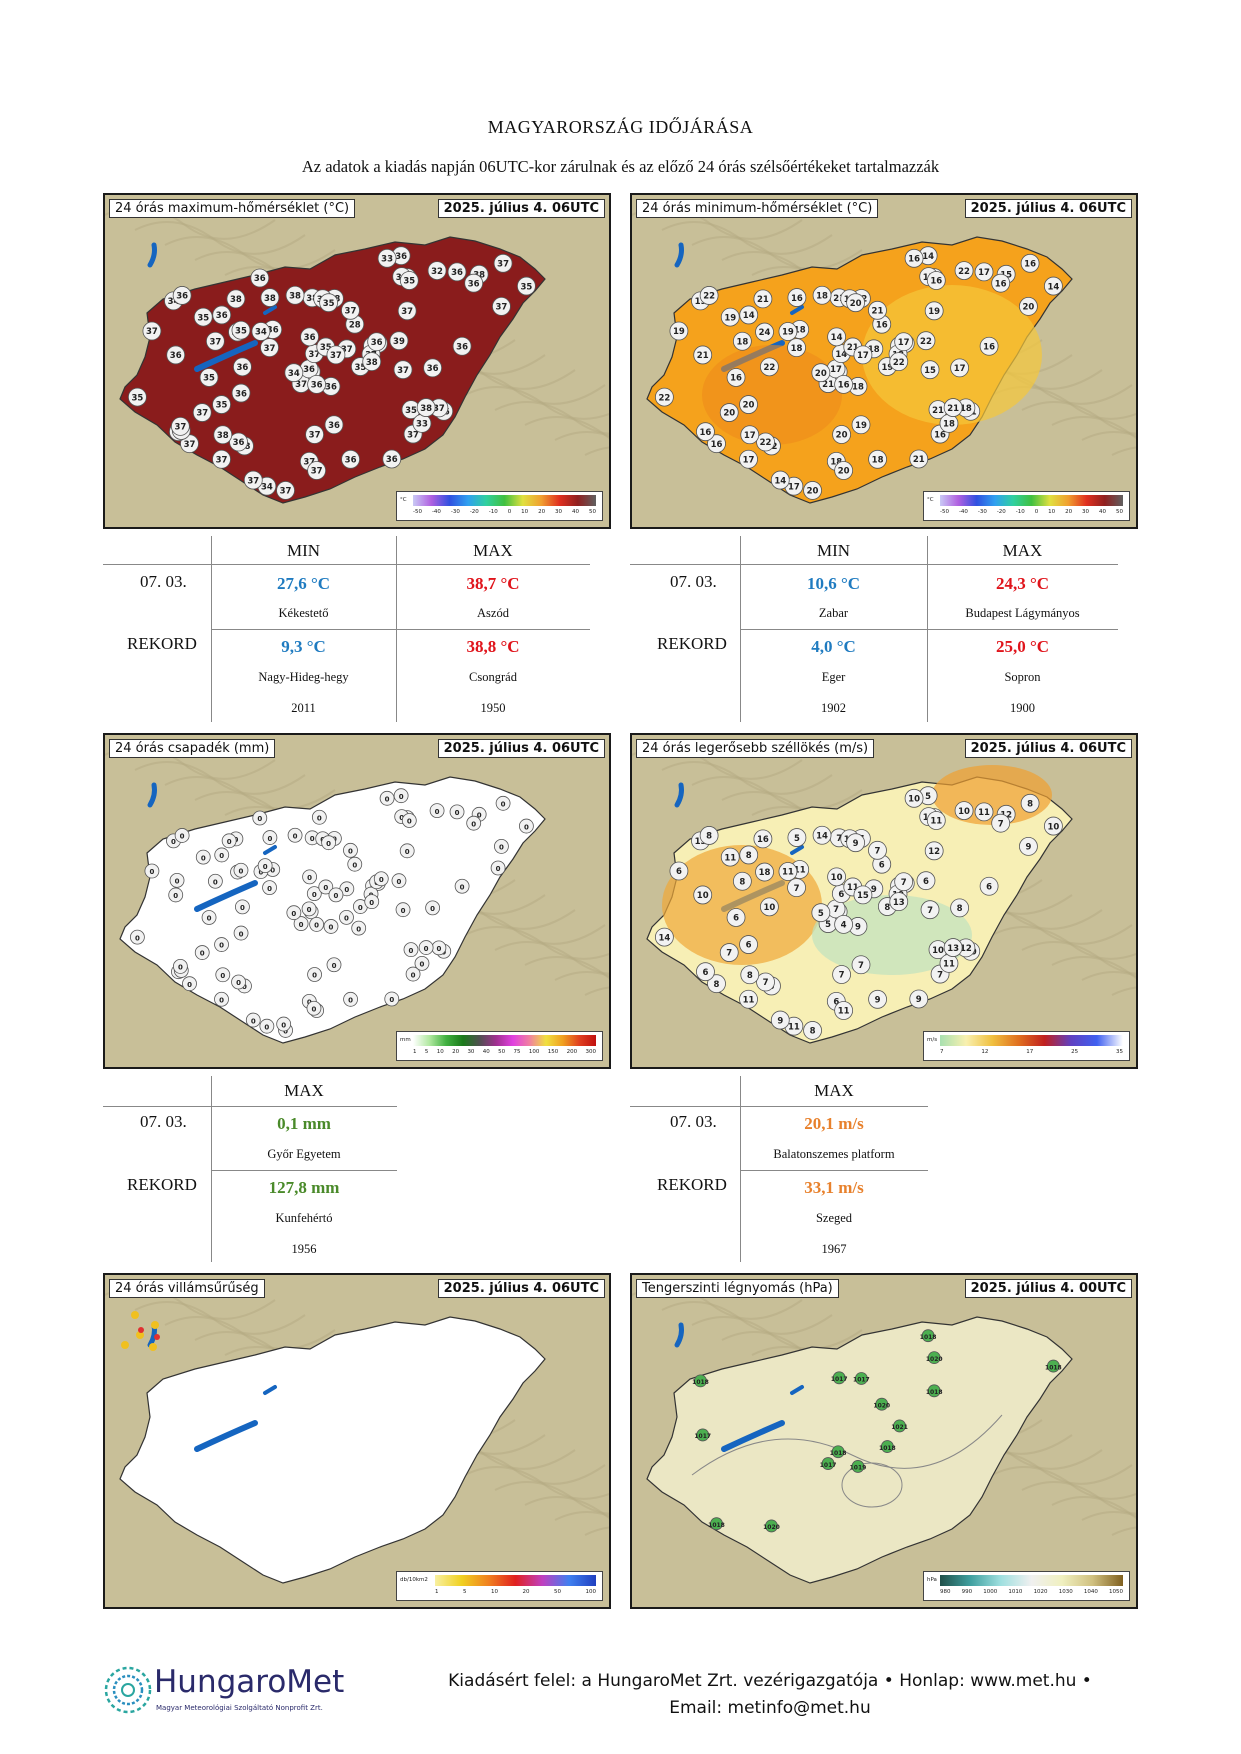 The image size is (1241, 1754). Describe the element at coordinates (953, 409) in the screenshot. I see `svg-text: 21` at that location.